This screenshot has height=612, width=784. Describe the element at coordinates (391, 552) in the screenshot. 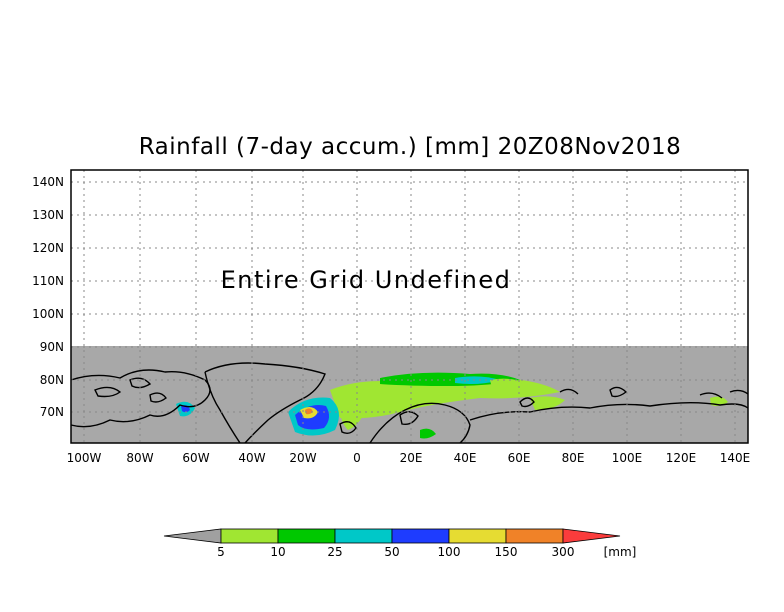

I see `colorbar-label: 50` at that location.